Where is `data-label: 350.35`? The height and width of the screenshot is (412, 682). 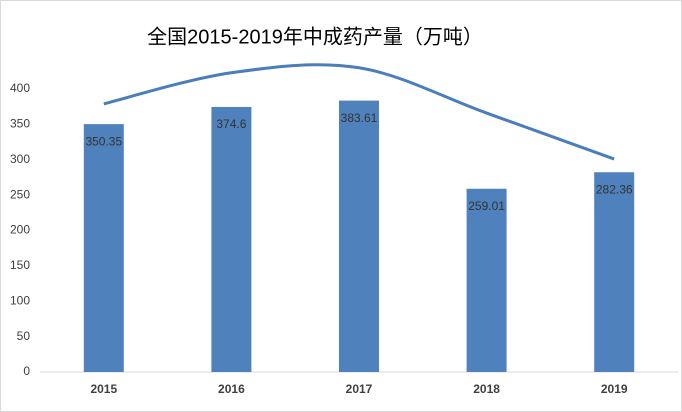 data-label: 350.35 is located at coordinates (103, 141).